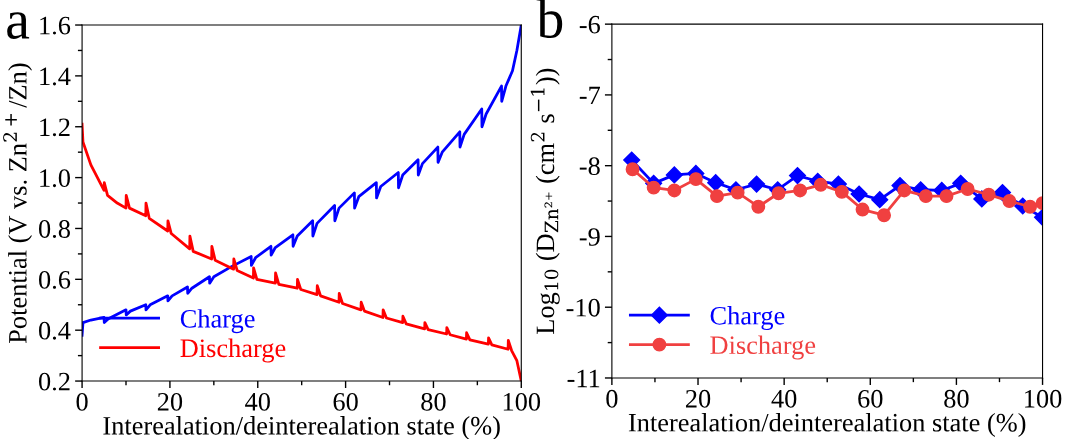  What do you see at coordinates (589, 166) in the screenshot?
I see `y-tick-label: -8` at bounding box center [589, 166].